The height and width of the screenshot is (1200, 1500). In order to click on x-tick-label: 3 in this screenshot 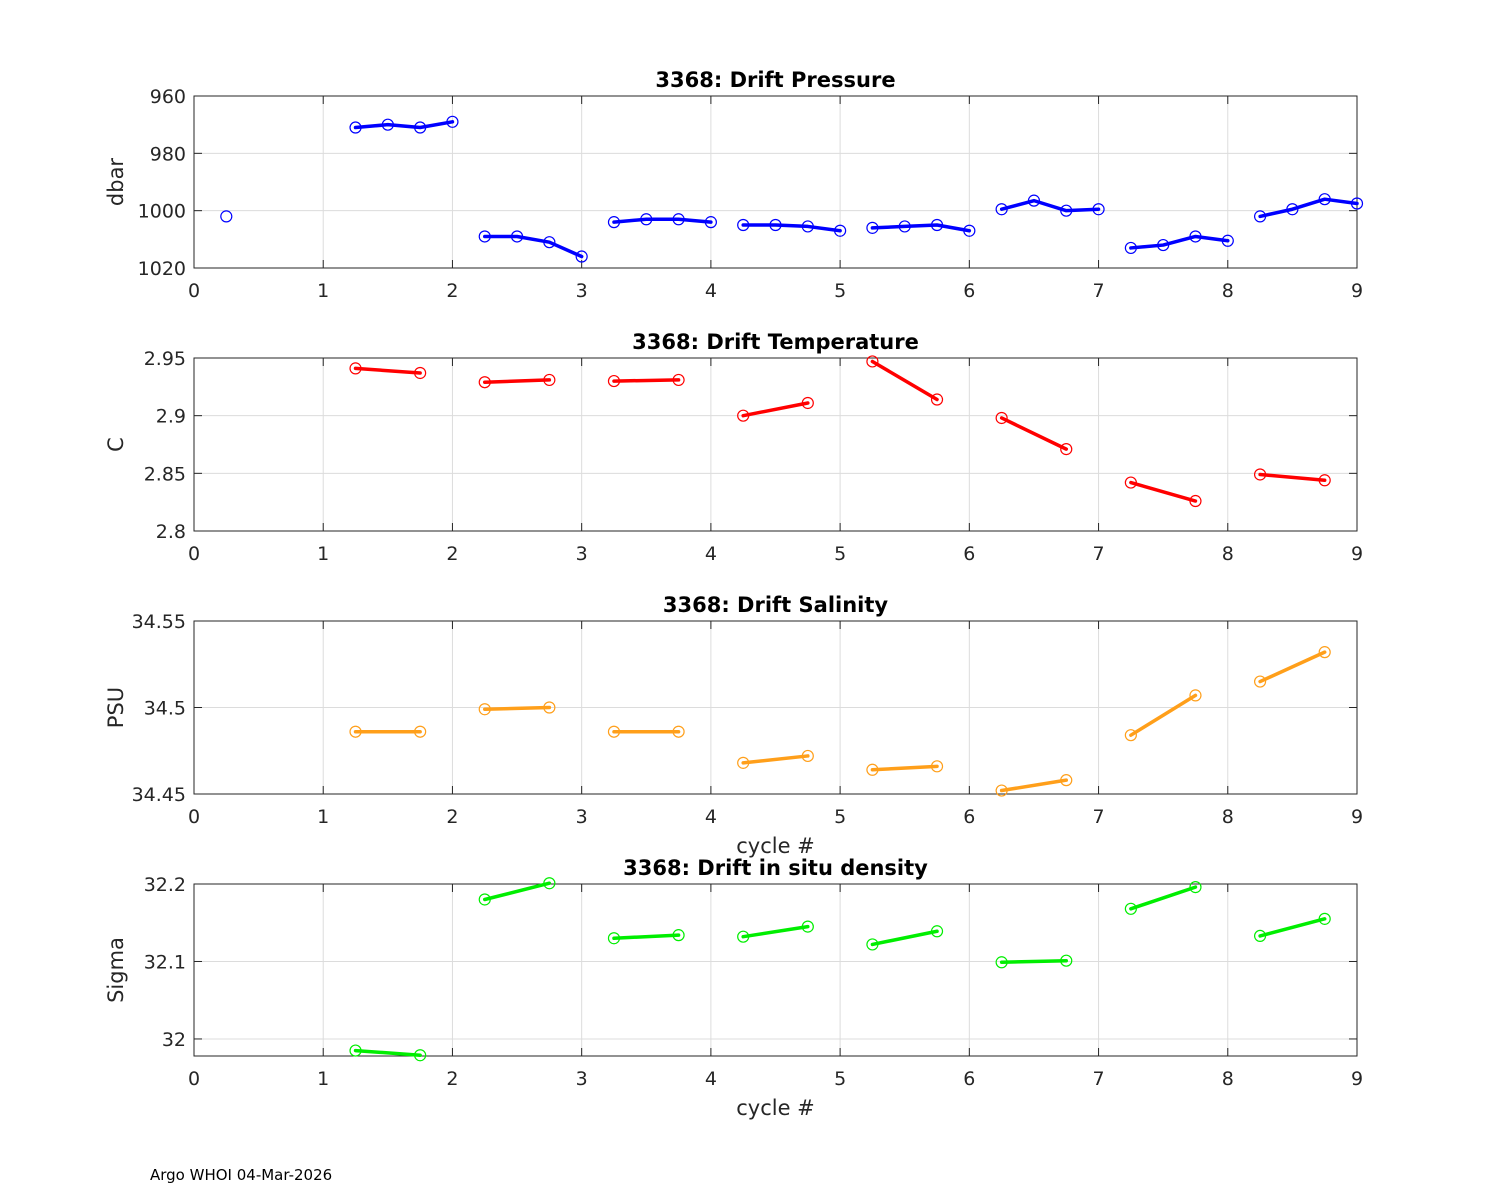, I will do `click(582, 1079)`.